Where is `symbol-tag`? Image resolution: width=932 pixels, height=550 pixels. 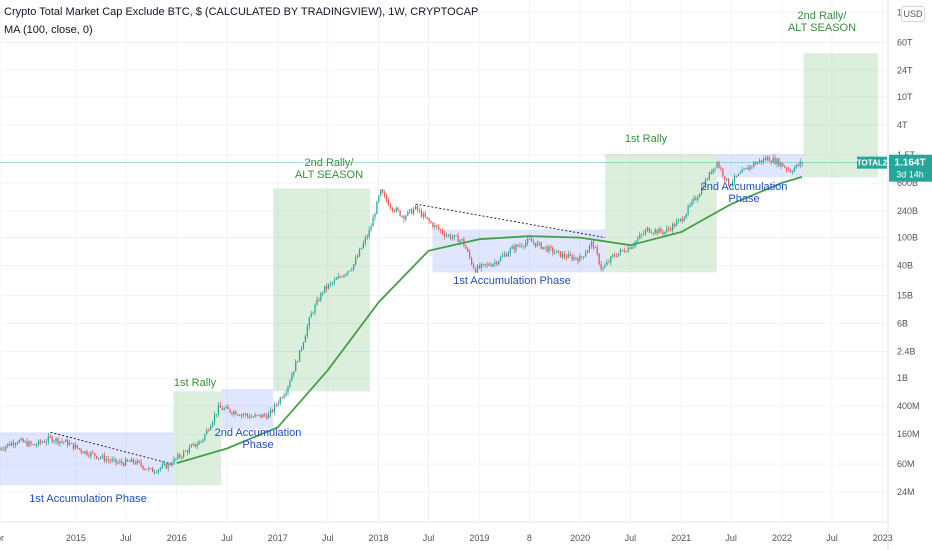
symbol-tag is located at coordinates (872, 162).